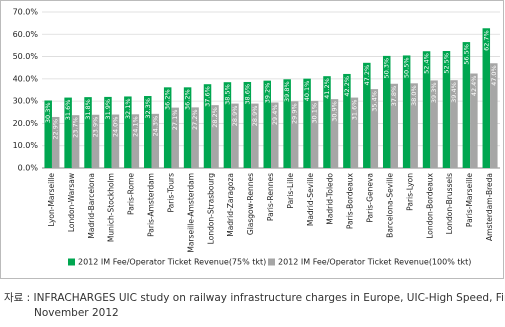 The height and width of the screenshot is (327, 505). I want to click on value-label: 38.5%, so click(227, 94).